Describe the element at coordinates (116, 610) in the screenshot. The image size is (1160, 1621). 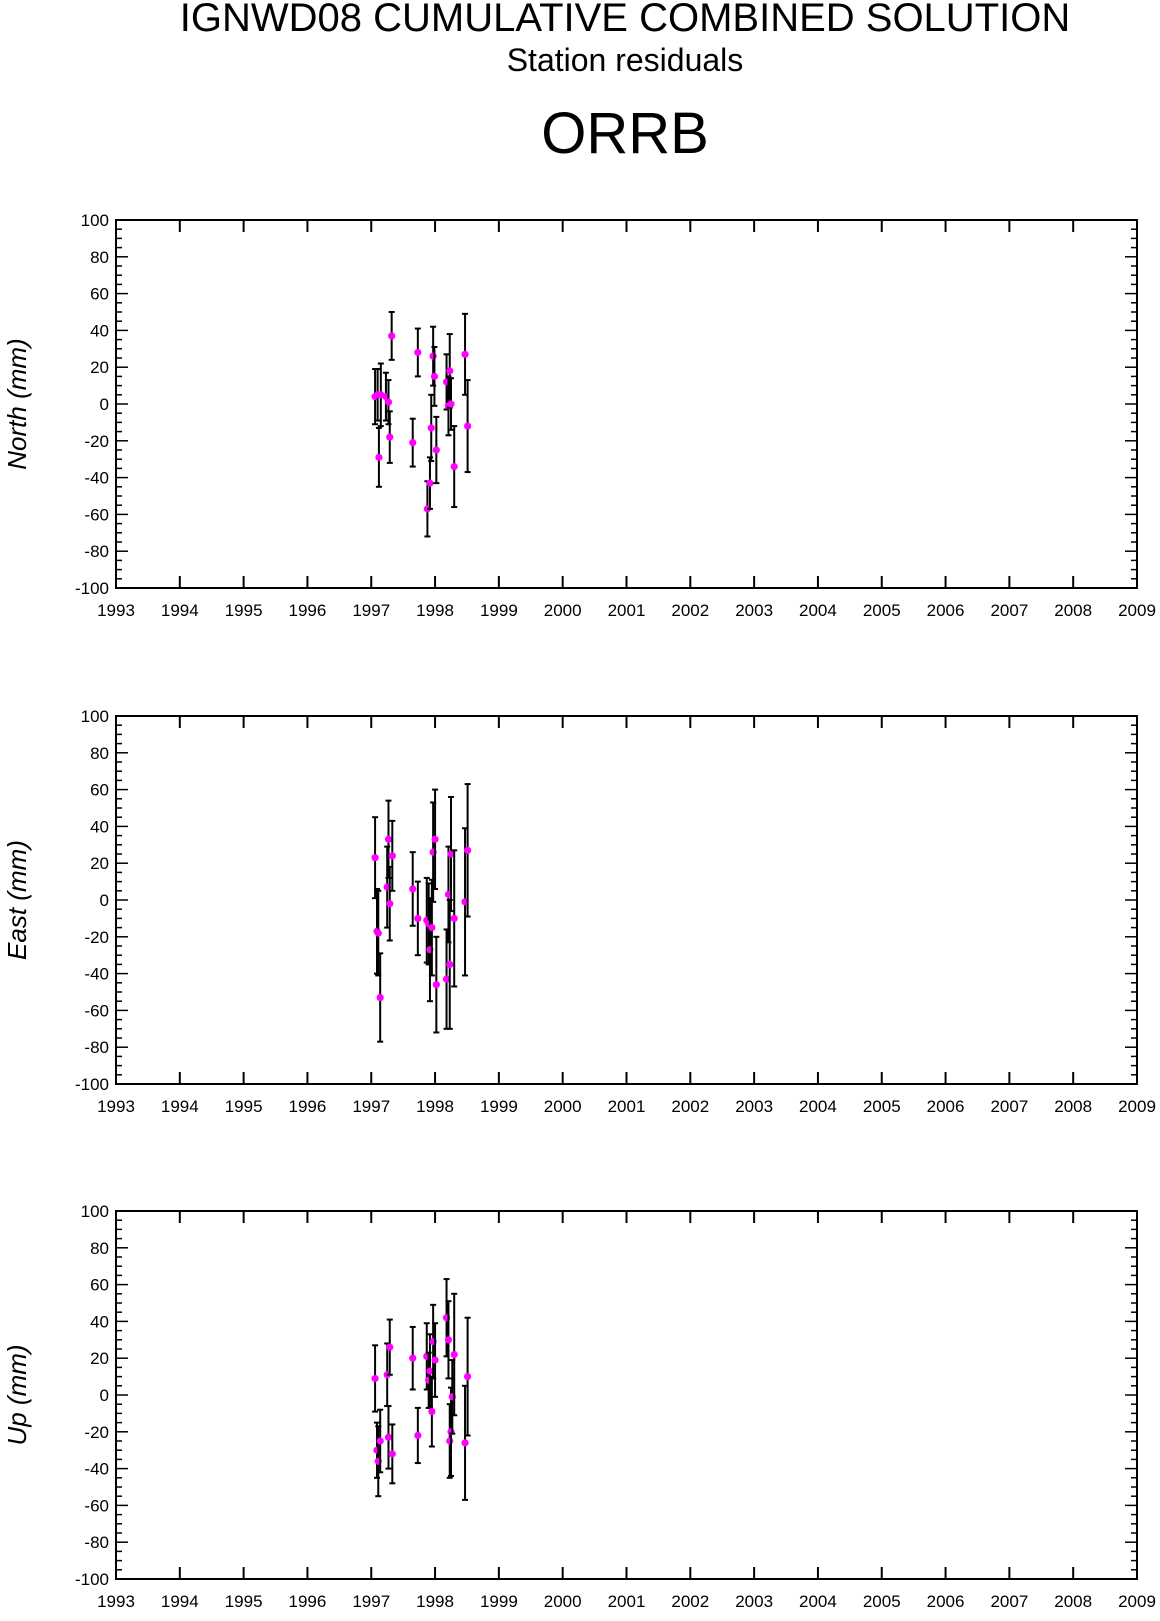
I see `north-x-tick-label: 1993` at that location.